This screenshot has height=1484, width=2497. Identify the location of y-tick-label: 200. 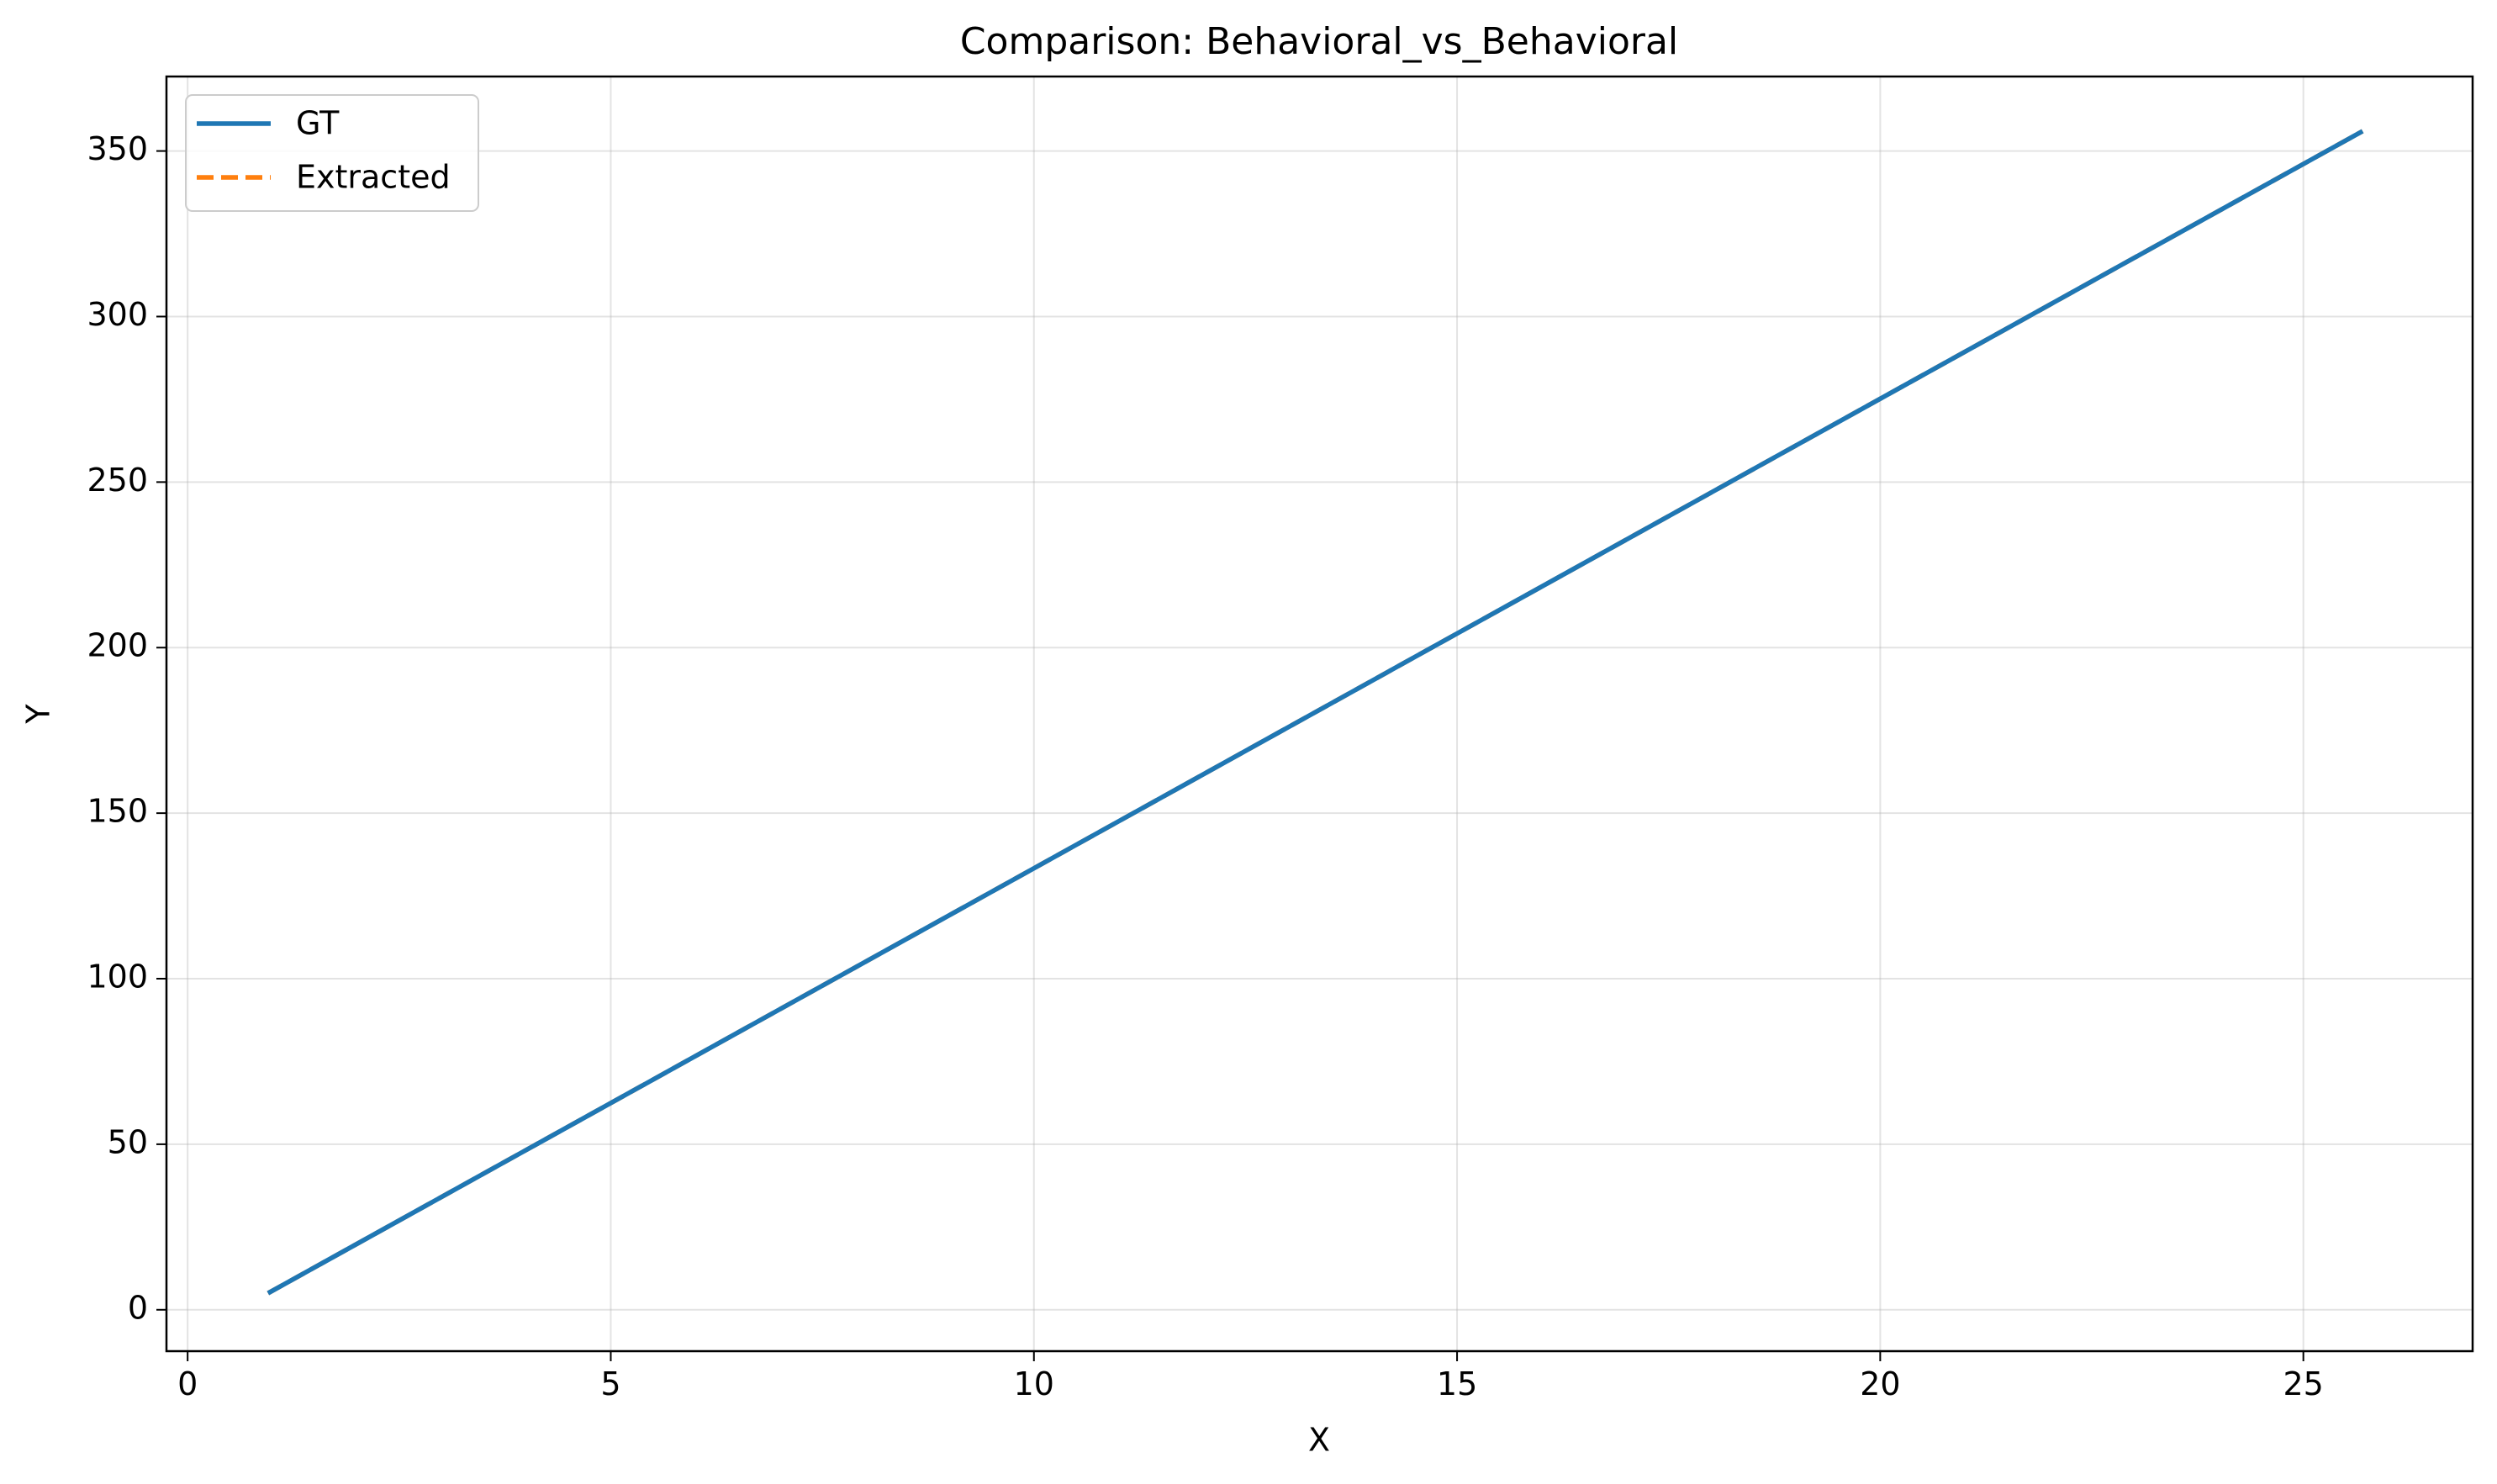
(117, 645).